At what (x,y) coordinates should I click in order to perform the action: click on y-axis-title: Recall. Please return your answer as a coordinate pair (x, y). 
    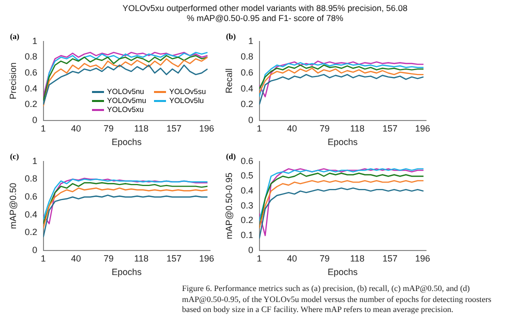
    Looking at the image, I should click on (229, 81).